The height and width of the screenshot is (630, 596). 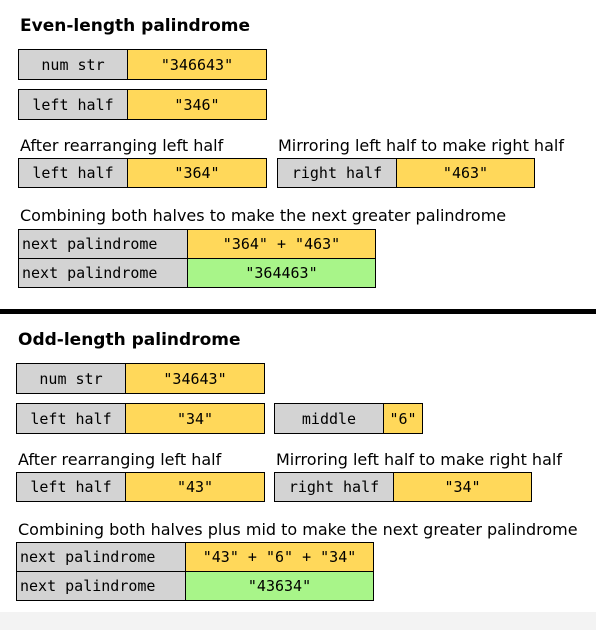 What do you see at coordinates (465, 173) in the screenshot?
I see `even-right-half-value: "463"` at bounding box center [465, 173].